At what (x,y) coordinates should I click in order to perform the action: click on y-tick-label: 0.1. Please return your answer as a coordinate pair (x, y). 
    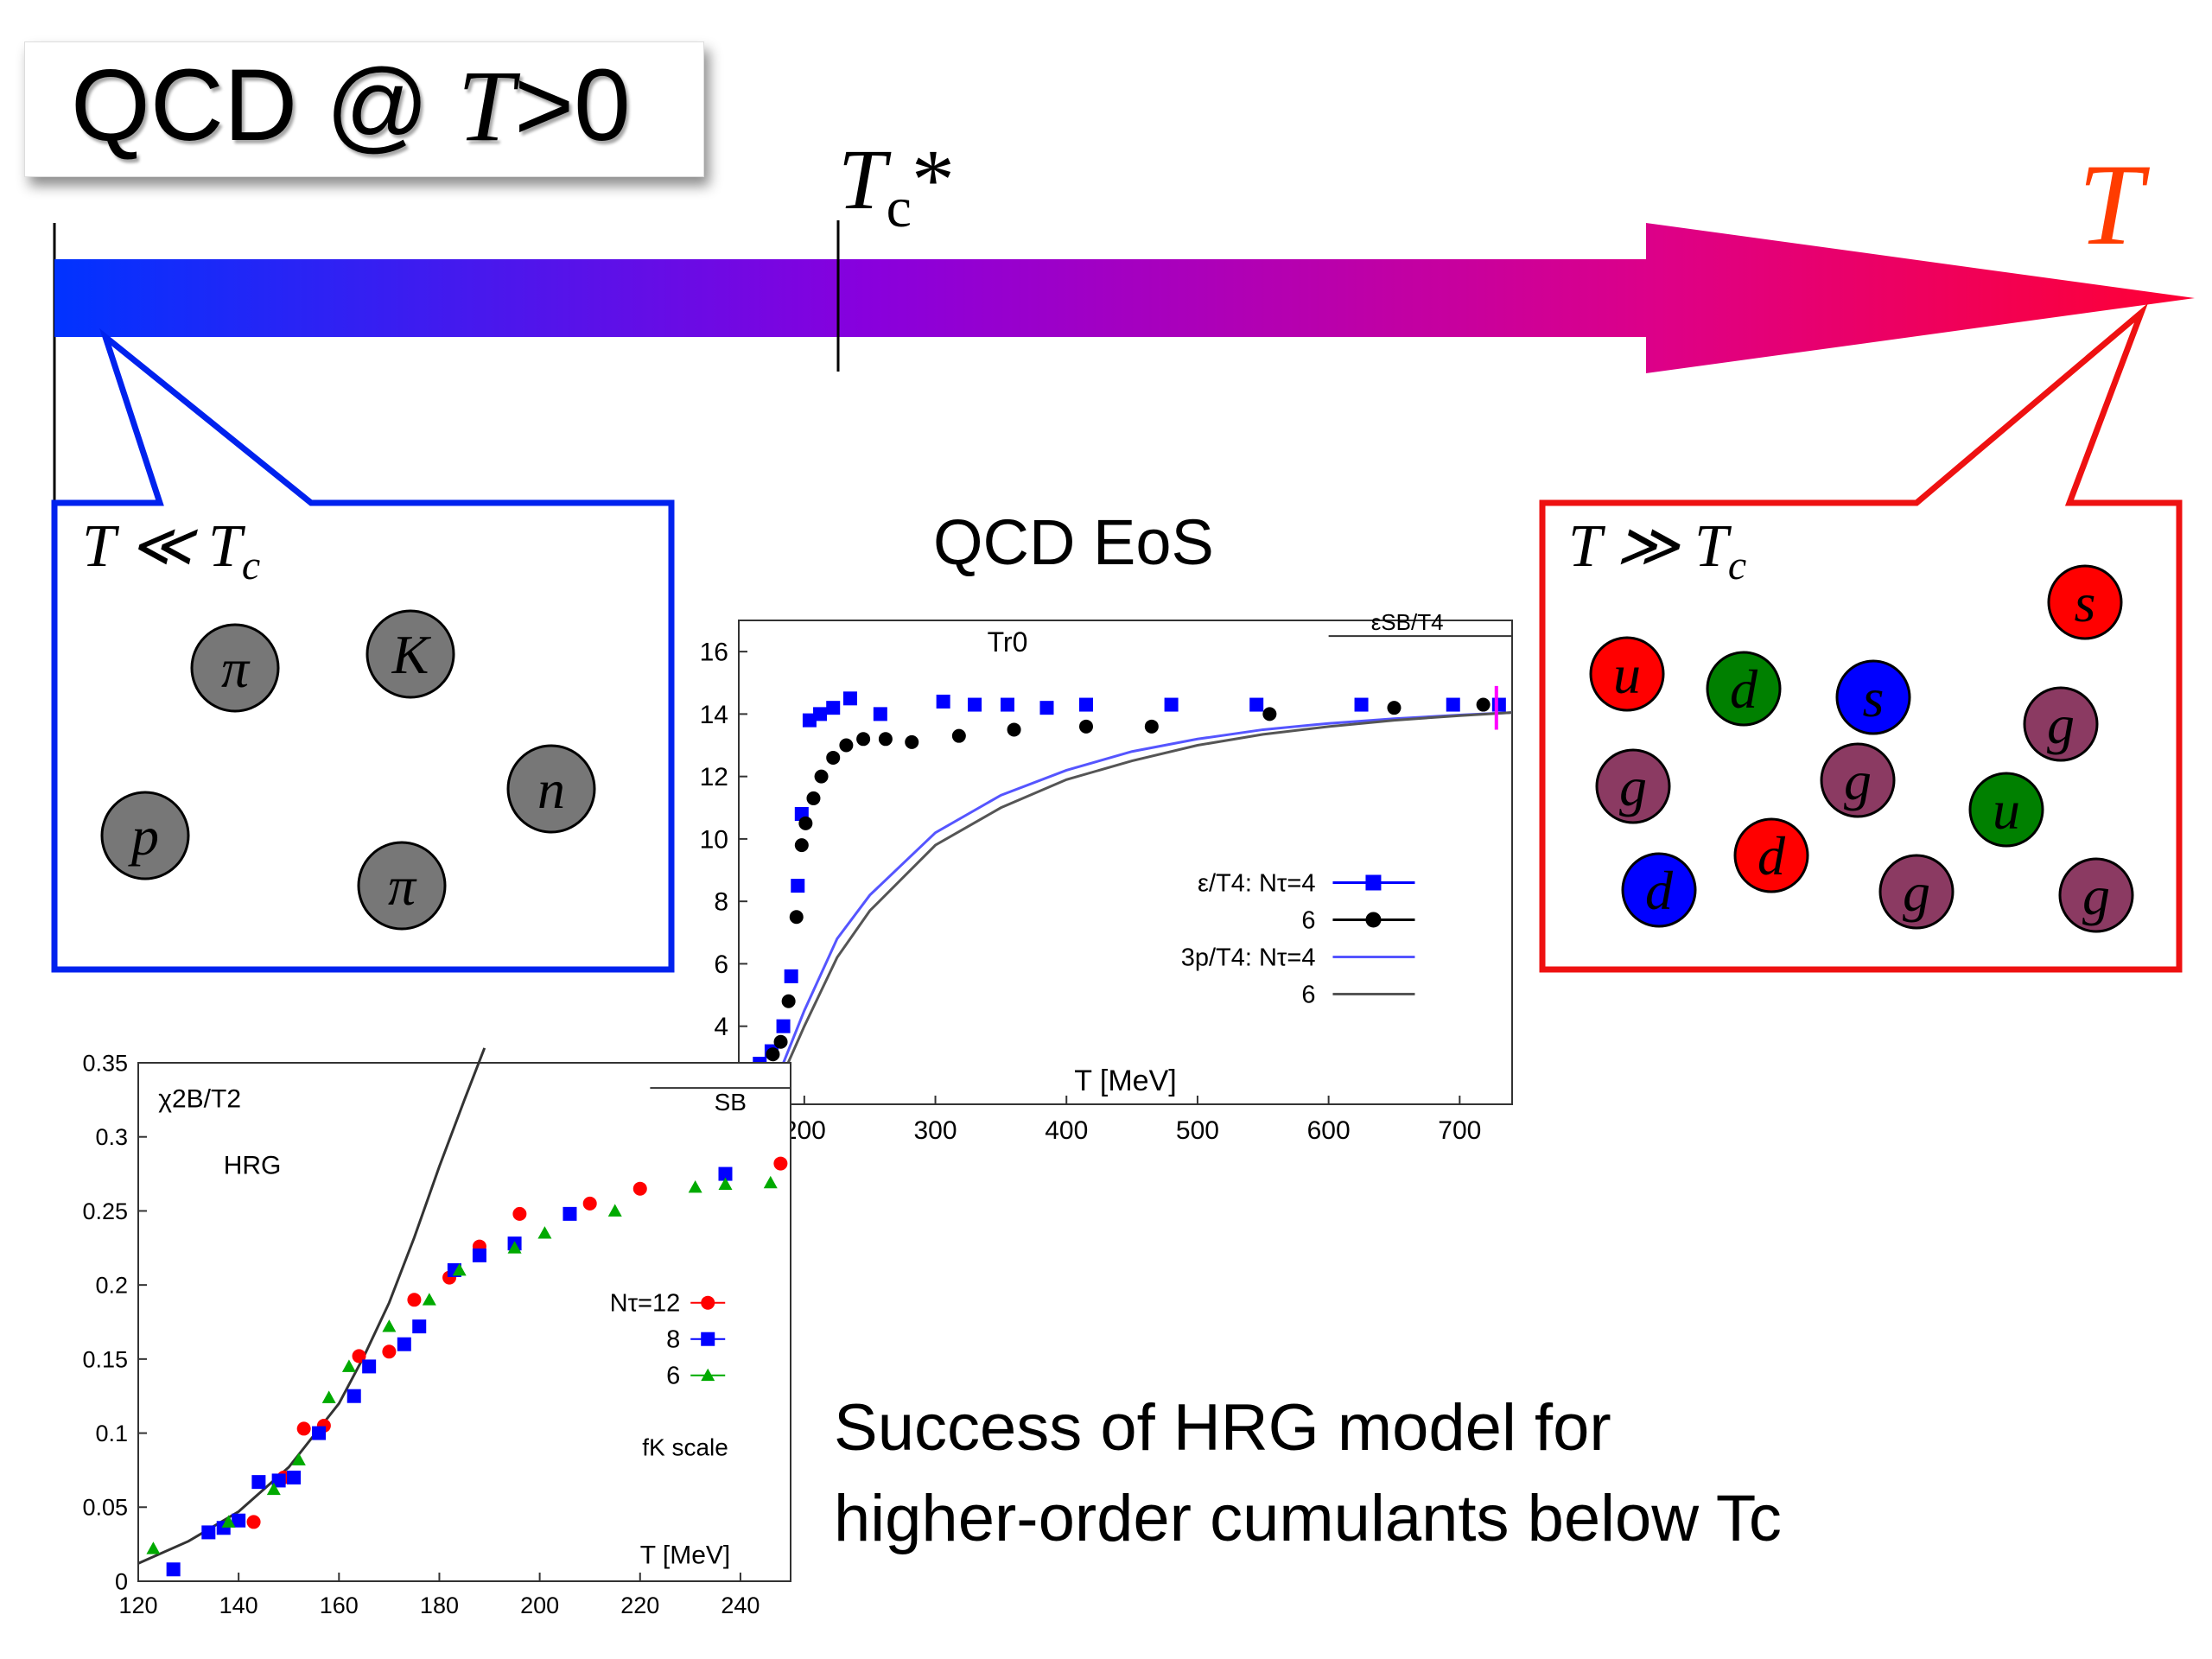
    Looking at the image, I should click on (111, 1433).